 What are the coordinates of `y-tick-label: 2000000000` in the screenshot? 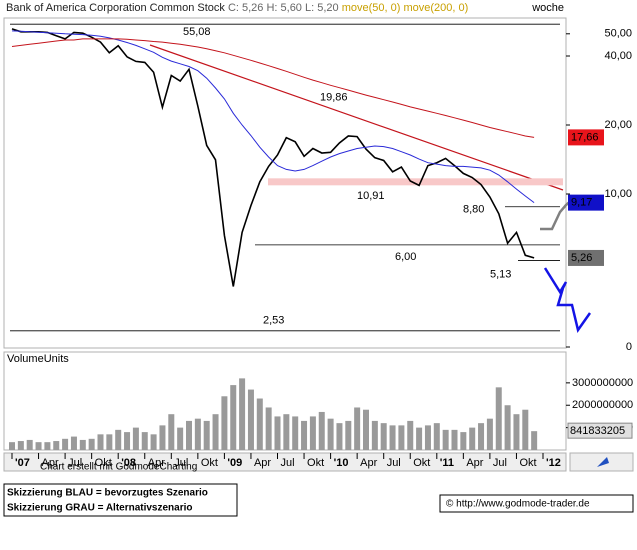 It's located at (602, 405).